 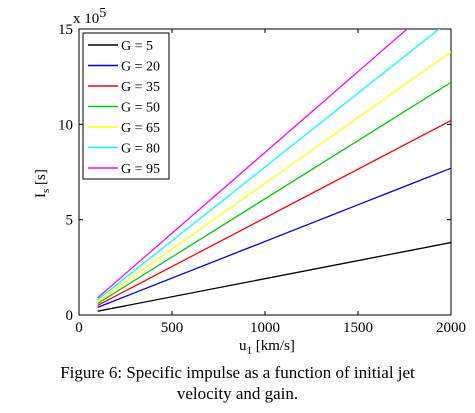 What do you see at coordinates (65, 30) in the screenshot?
I see `y-tick-label: 15` at bounding box center [65, 30].